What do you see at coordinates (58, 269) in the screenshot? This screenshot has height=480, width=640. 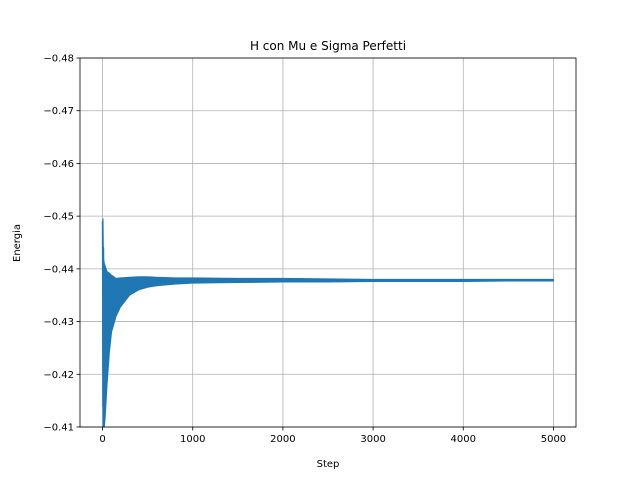 I see `y-tick-label: −0.44` at bounding box center [58, 269].